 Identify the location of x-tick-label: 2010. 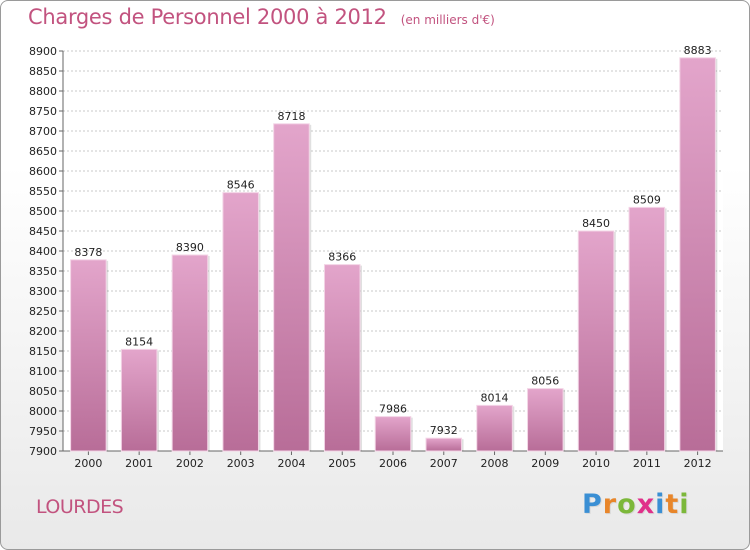
(596, 463).